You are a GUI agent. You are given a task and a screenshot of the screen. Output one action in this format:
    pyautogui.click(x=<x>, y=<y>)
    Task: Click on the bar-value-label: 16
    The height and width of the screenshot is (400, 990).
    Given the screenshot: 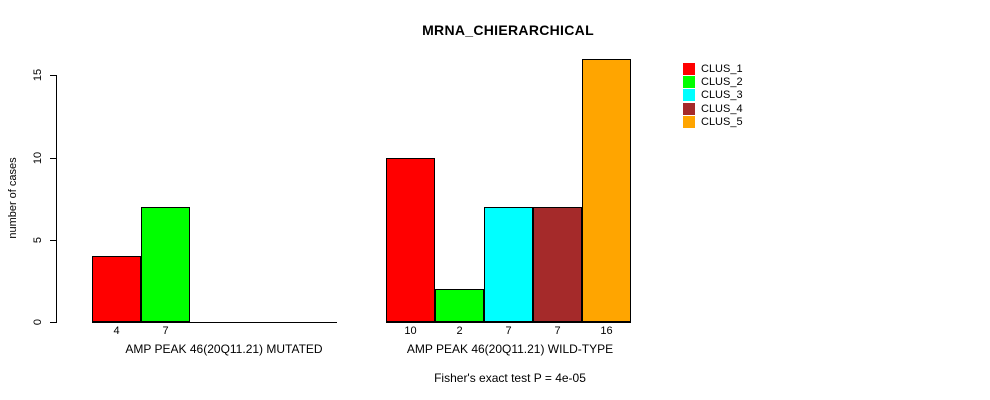 What is the action you would take?
    pyautogui.click(x=606, y=331)
    